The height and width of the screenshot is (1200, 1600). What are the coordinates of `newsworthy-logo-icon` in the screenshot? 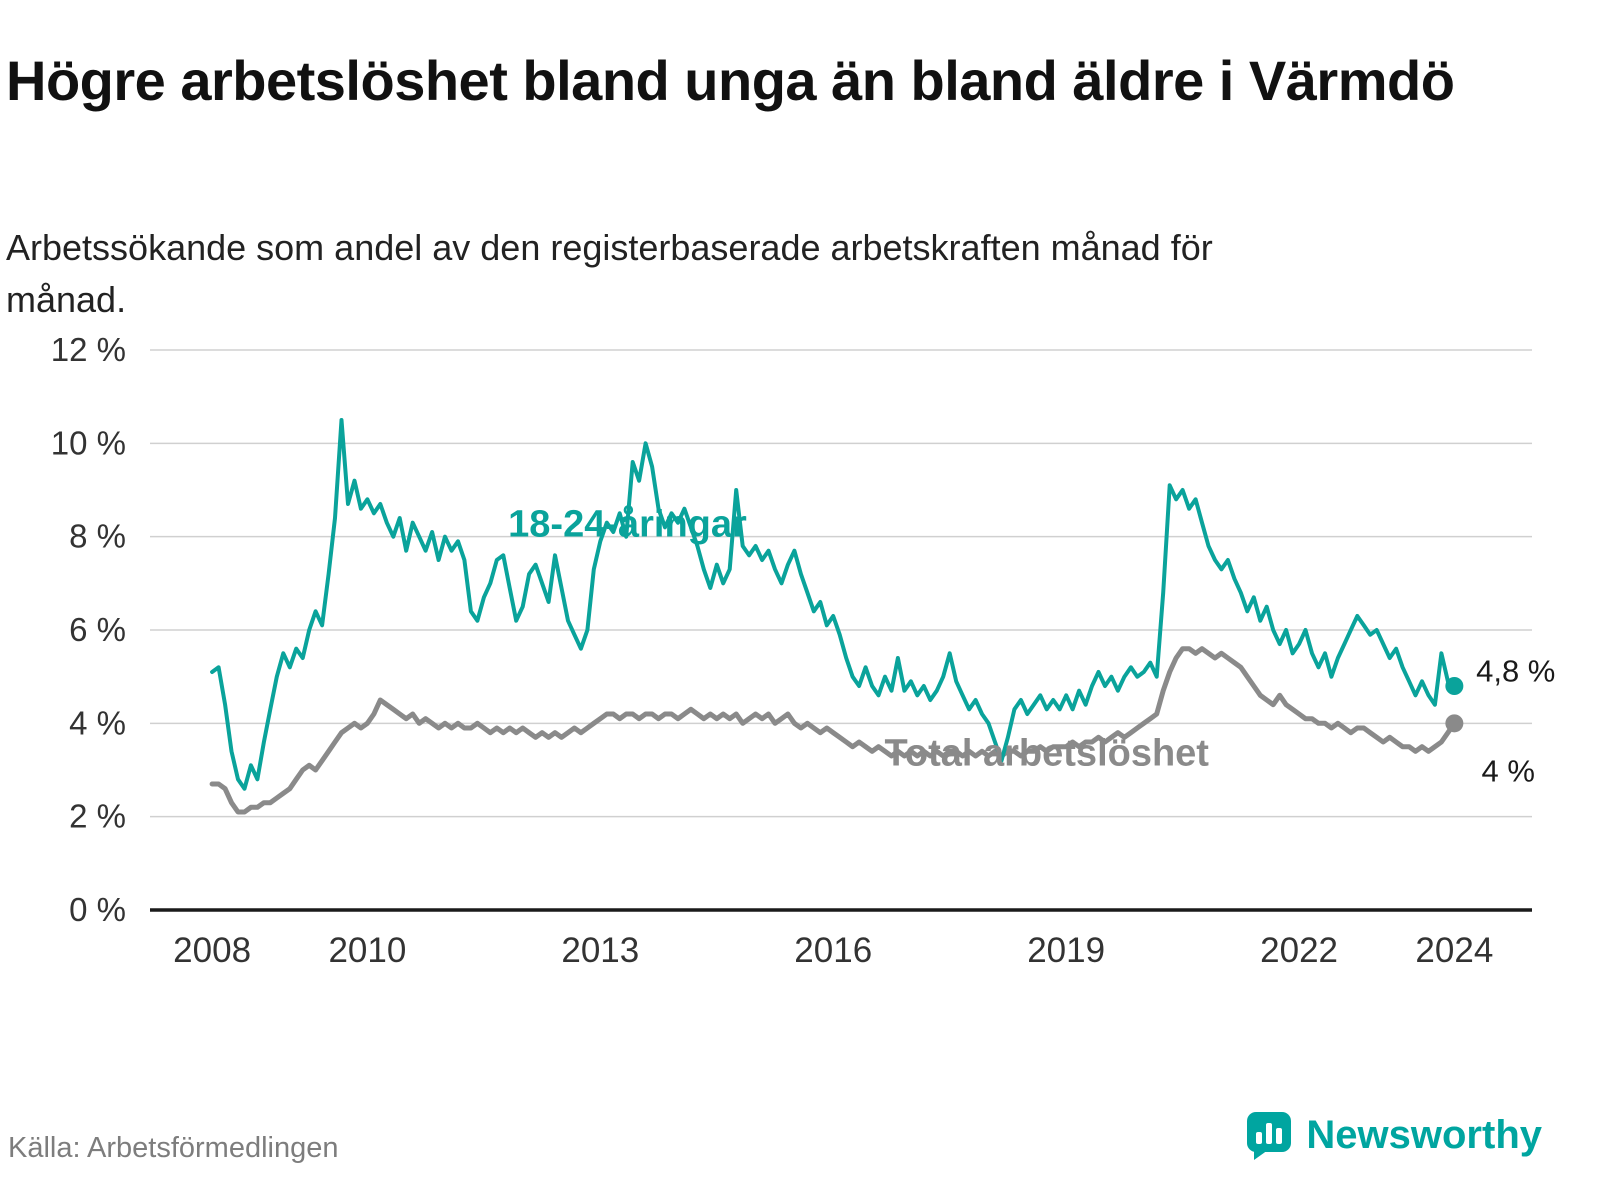 It's located at (1269, 1136).